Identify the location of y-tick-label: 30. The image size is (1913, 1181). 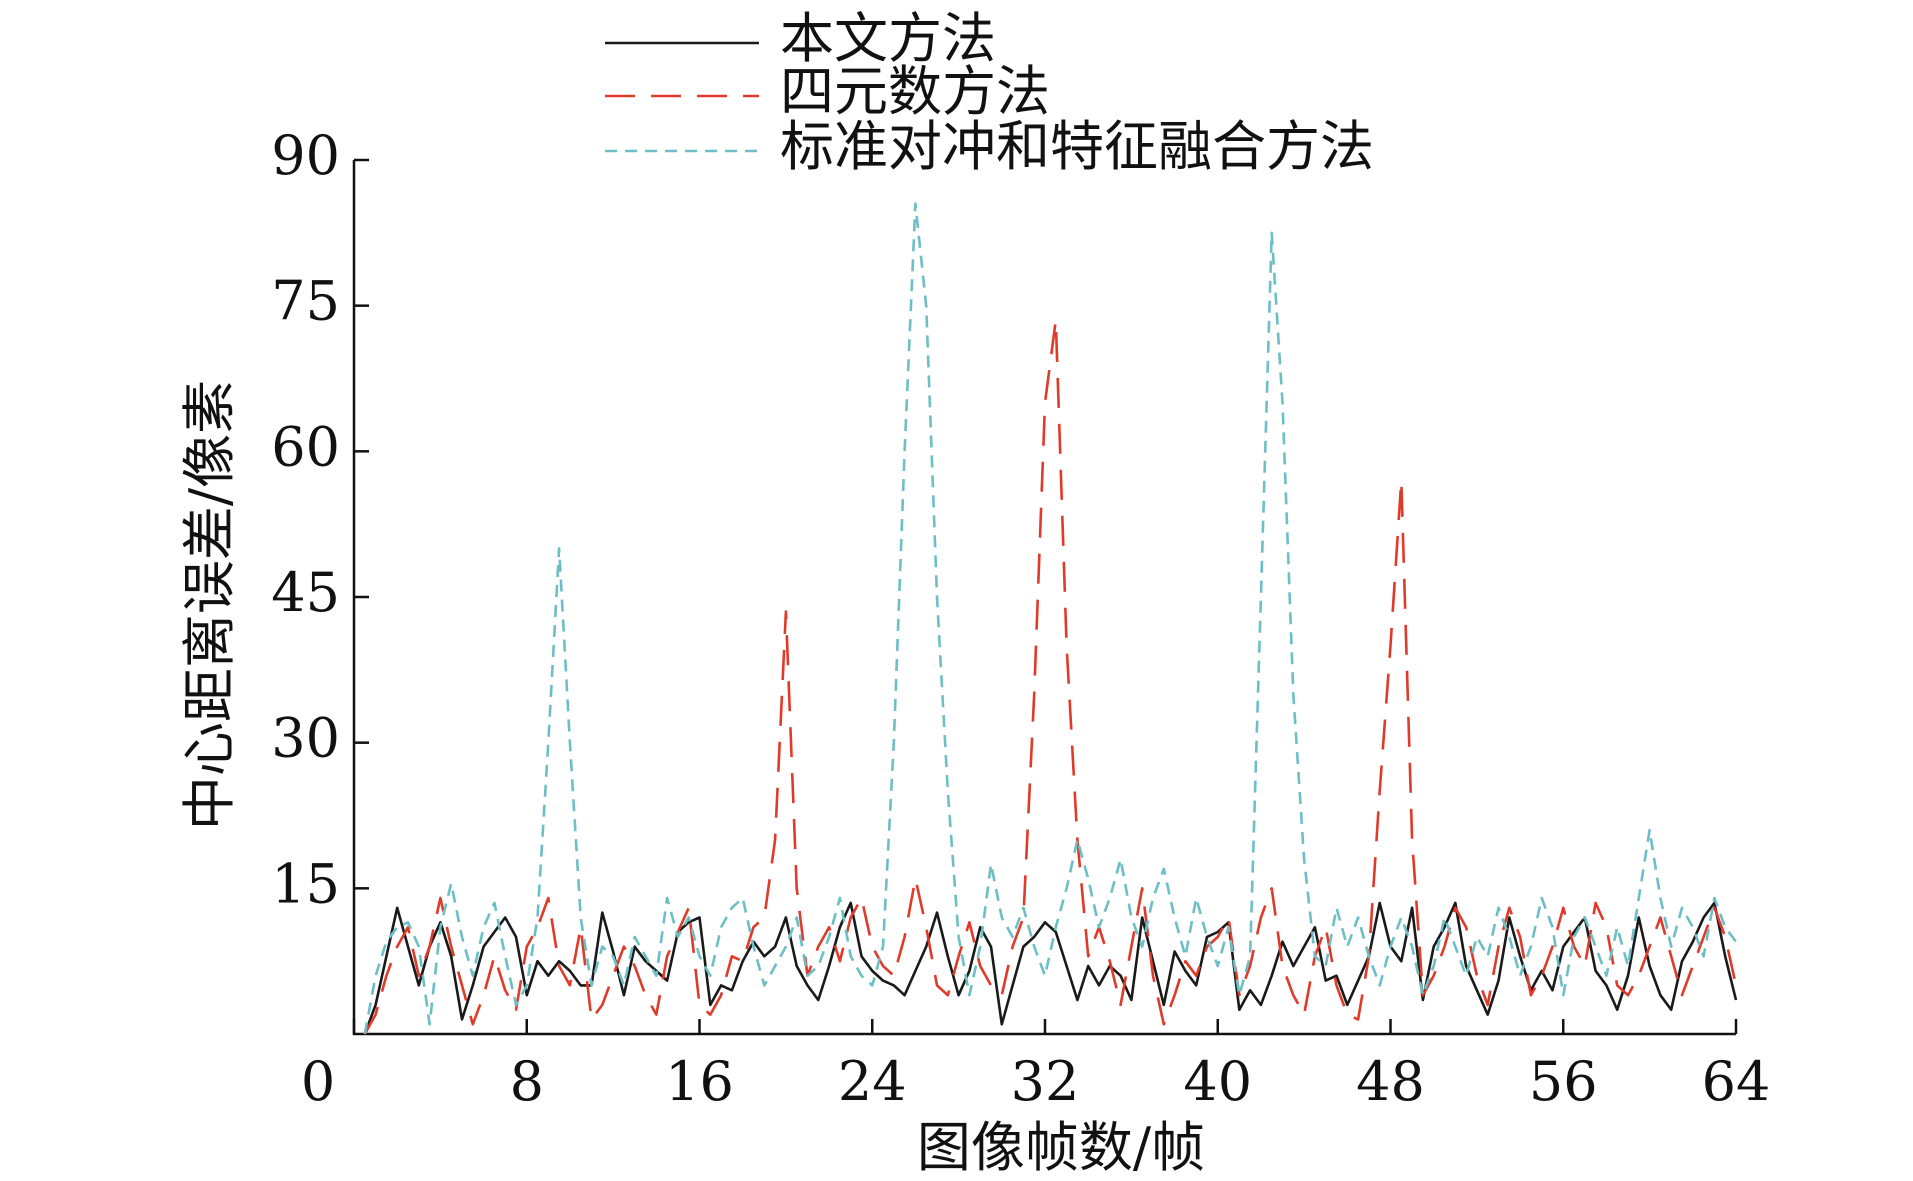
(305, 738).